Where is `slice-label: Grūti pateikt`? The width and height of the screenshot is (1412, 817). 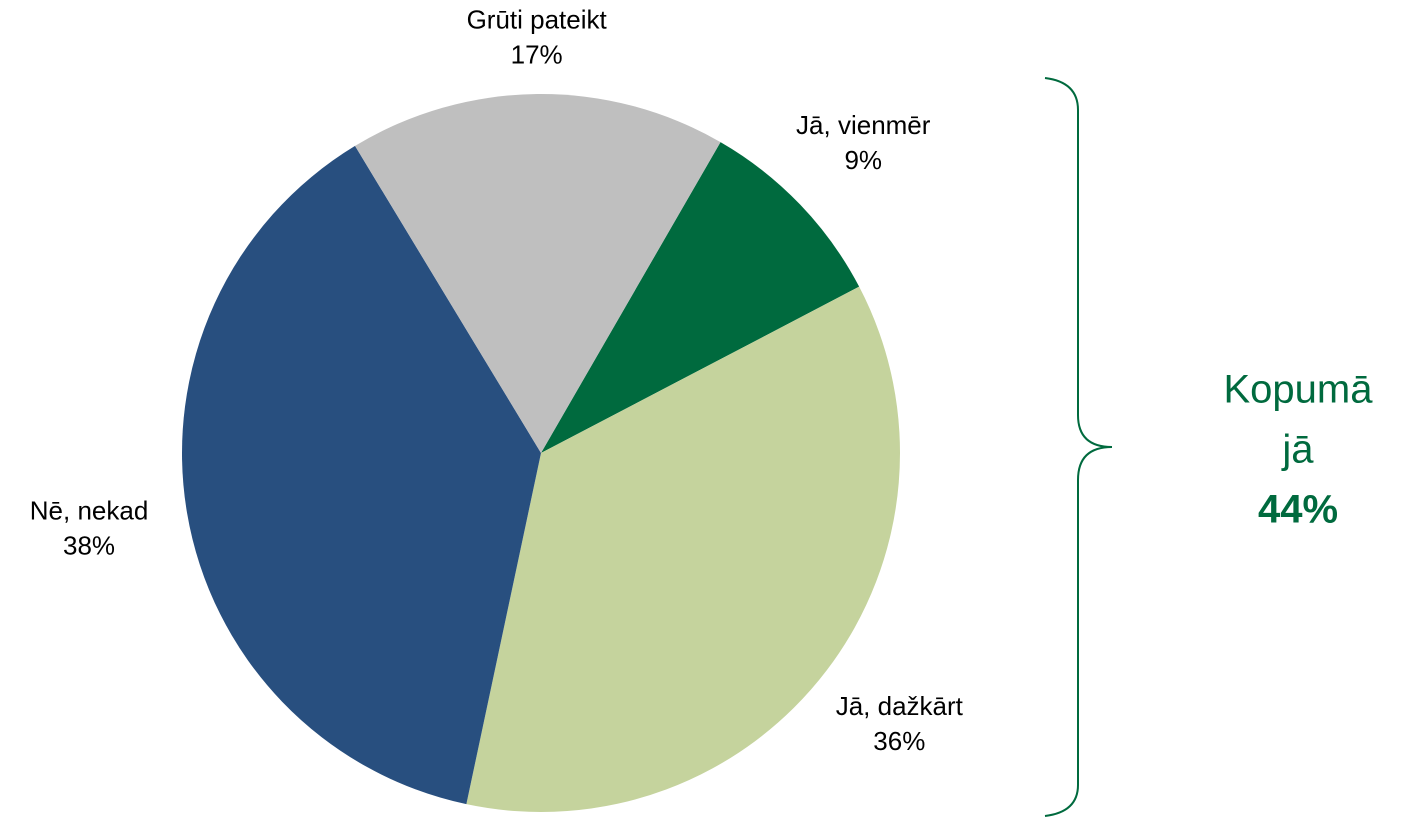
slice-label: Grūti pateikt is located at coordinates (537, 19).